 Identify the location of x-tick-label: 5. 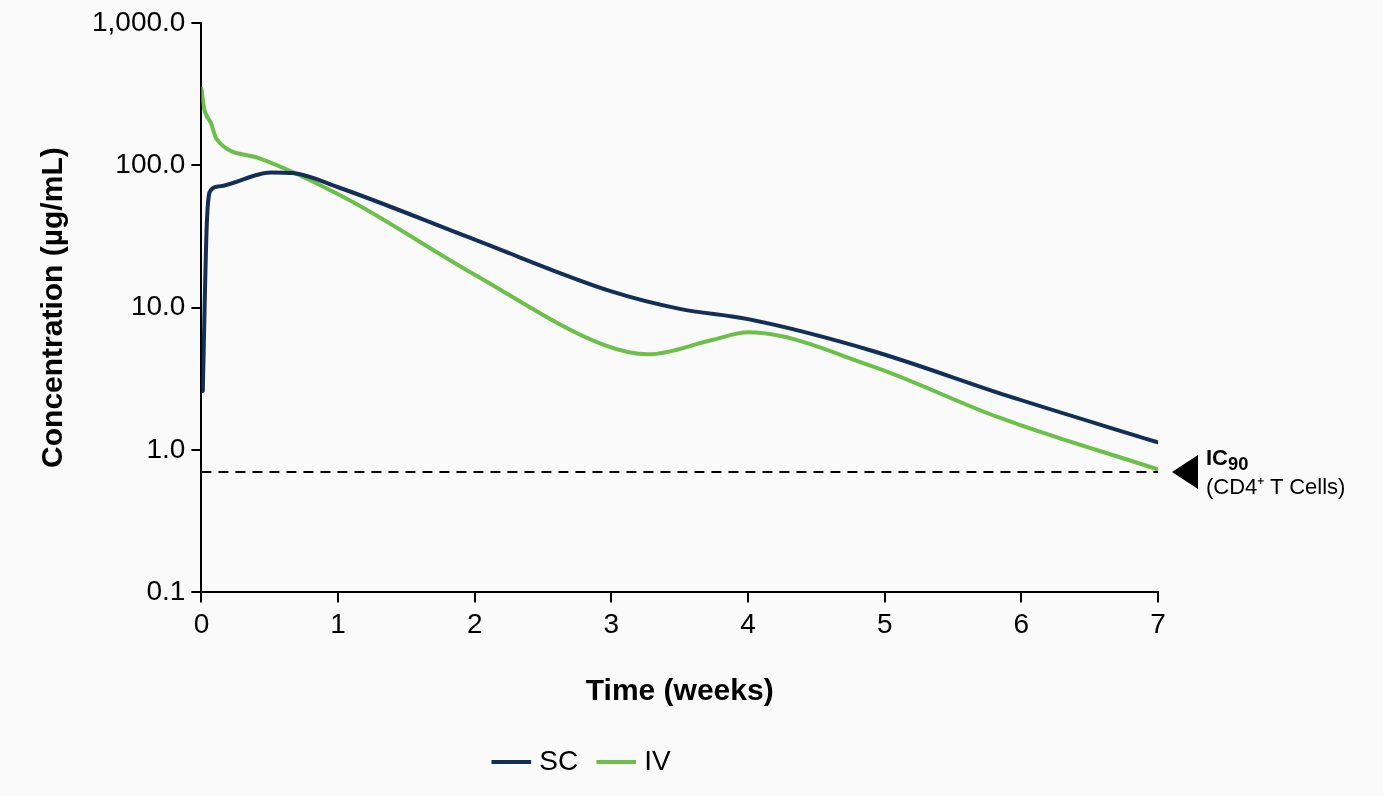
(884, 623).